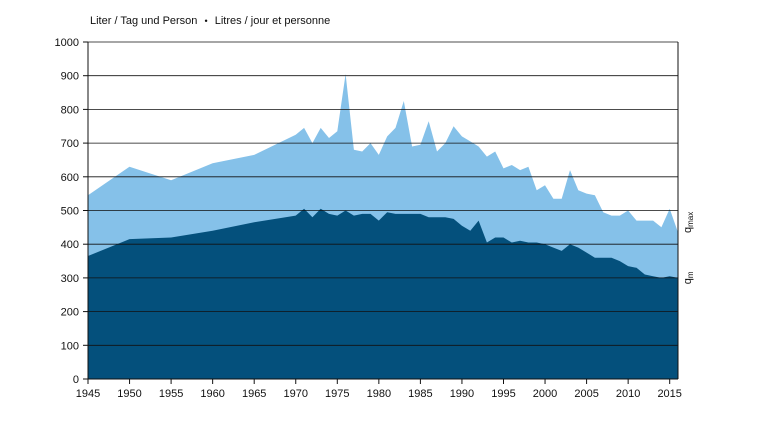  What do you see at coordinates (254, 394) in the screenshot?
I see `x-tick-label-1965: 1965` at bounding box center [254, 394].